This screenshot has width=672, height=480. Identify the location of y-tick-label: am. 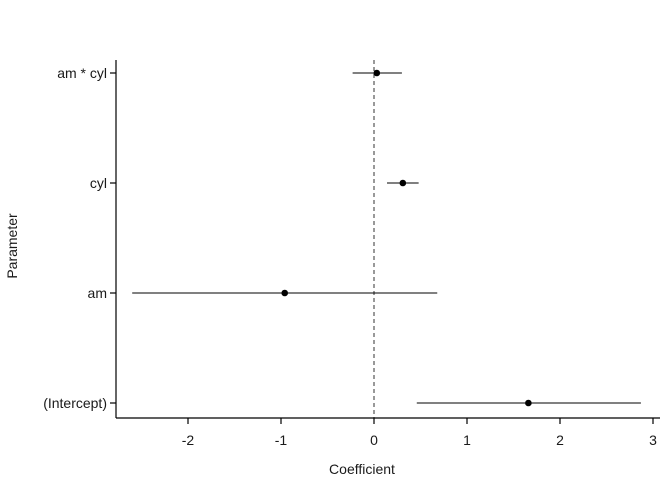
(97, 293).